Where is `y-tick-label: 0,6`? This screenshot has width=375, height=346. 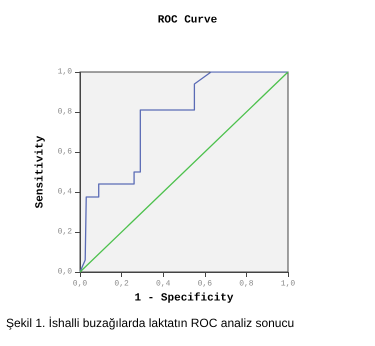 y-tick-label: 0,6 is located at coordinates (65, 152).